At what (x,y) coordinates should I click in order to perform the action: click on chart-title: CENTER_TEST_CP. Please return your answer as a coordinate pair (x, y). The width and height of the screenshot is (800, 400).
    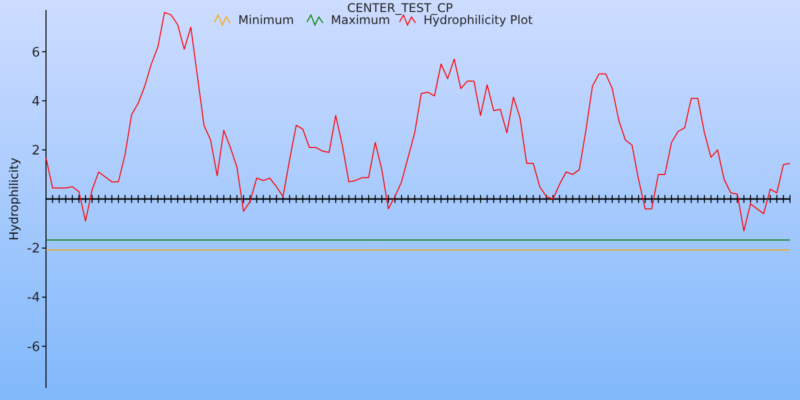
    Looking at the image, I should click on (400, 8).